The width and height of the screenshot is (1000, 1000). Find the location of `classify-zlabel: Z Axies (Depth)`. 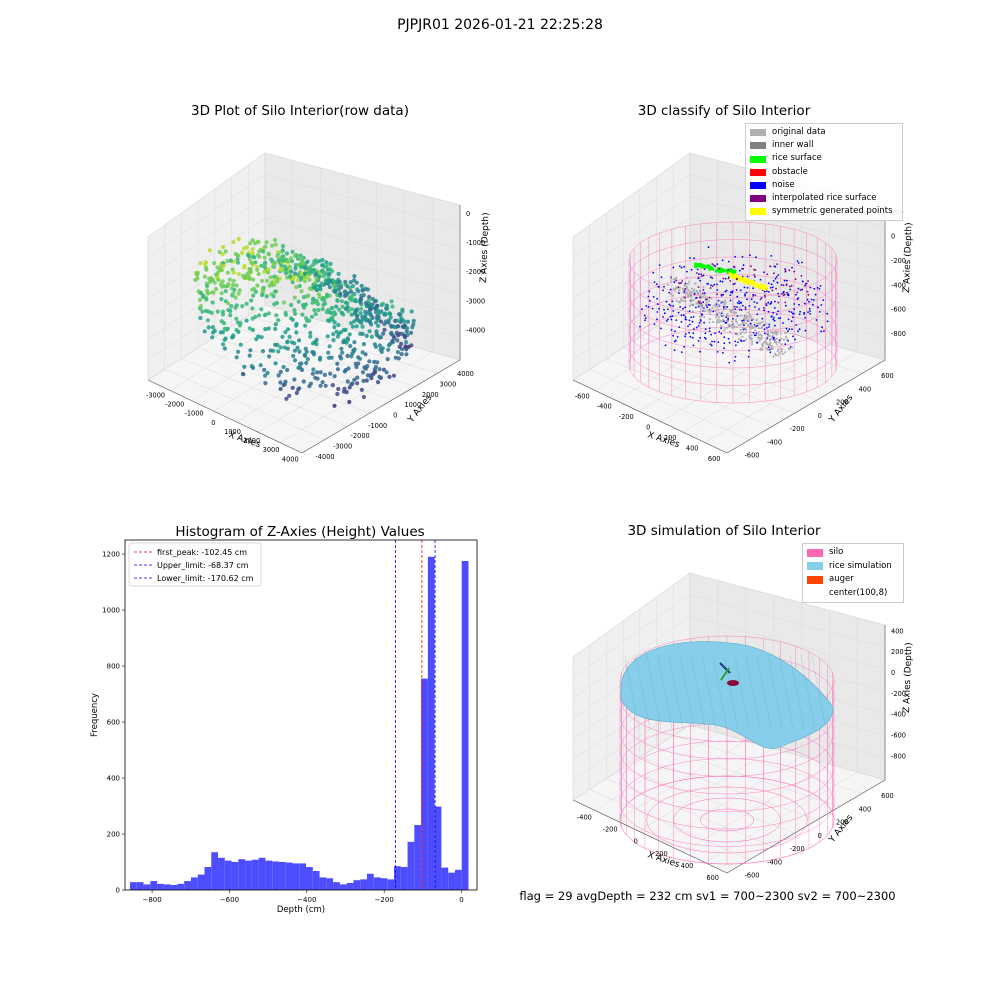

classify-zlabel: Z Axies (Depth) is located at coordinates (908, 257).